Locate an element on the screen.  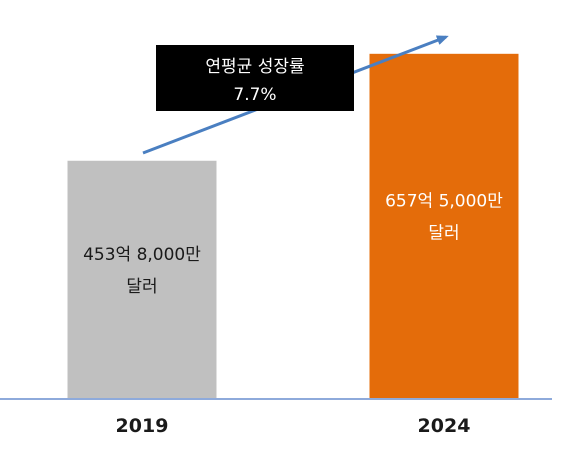
x-tick-2024: 2024 is located at coordinates (444, 426).